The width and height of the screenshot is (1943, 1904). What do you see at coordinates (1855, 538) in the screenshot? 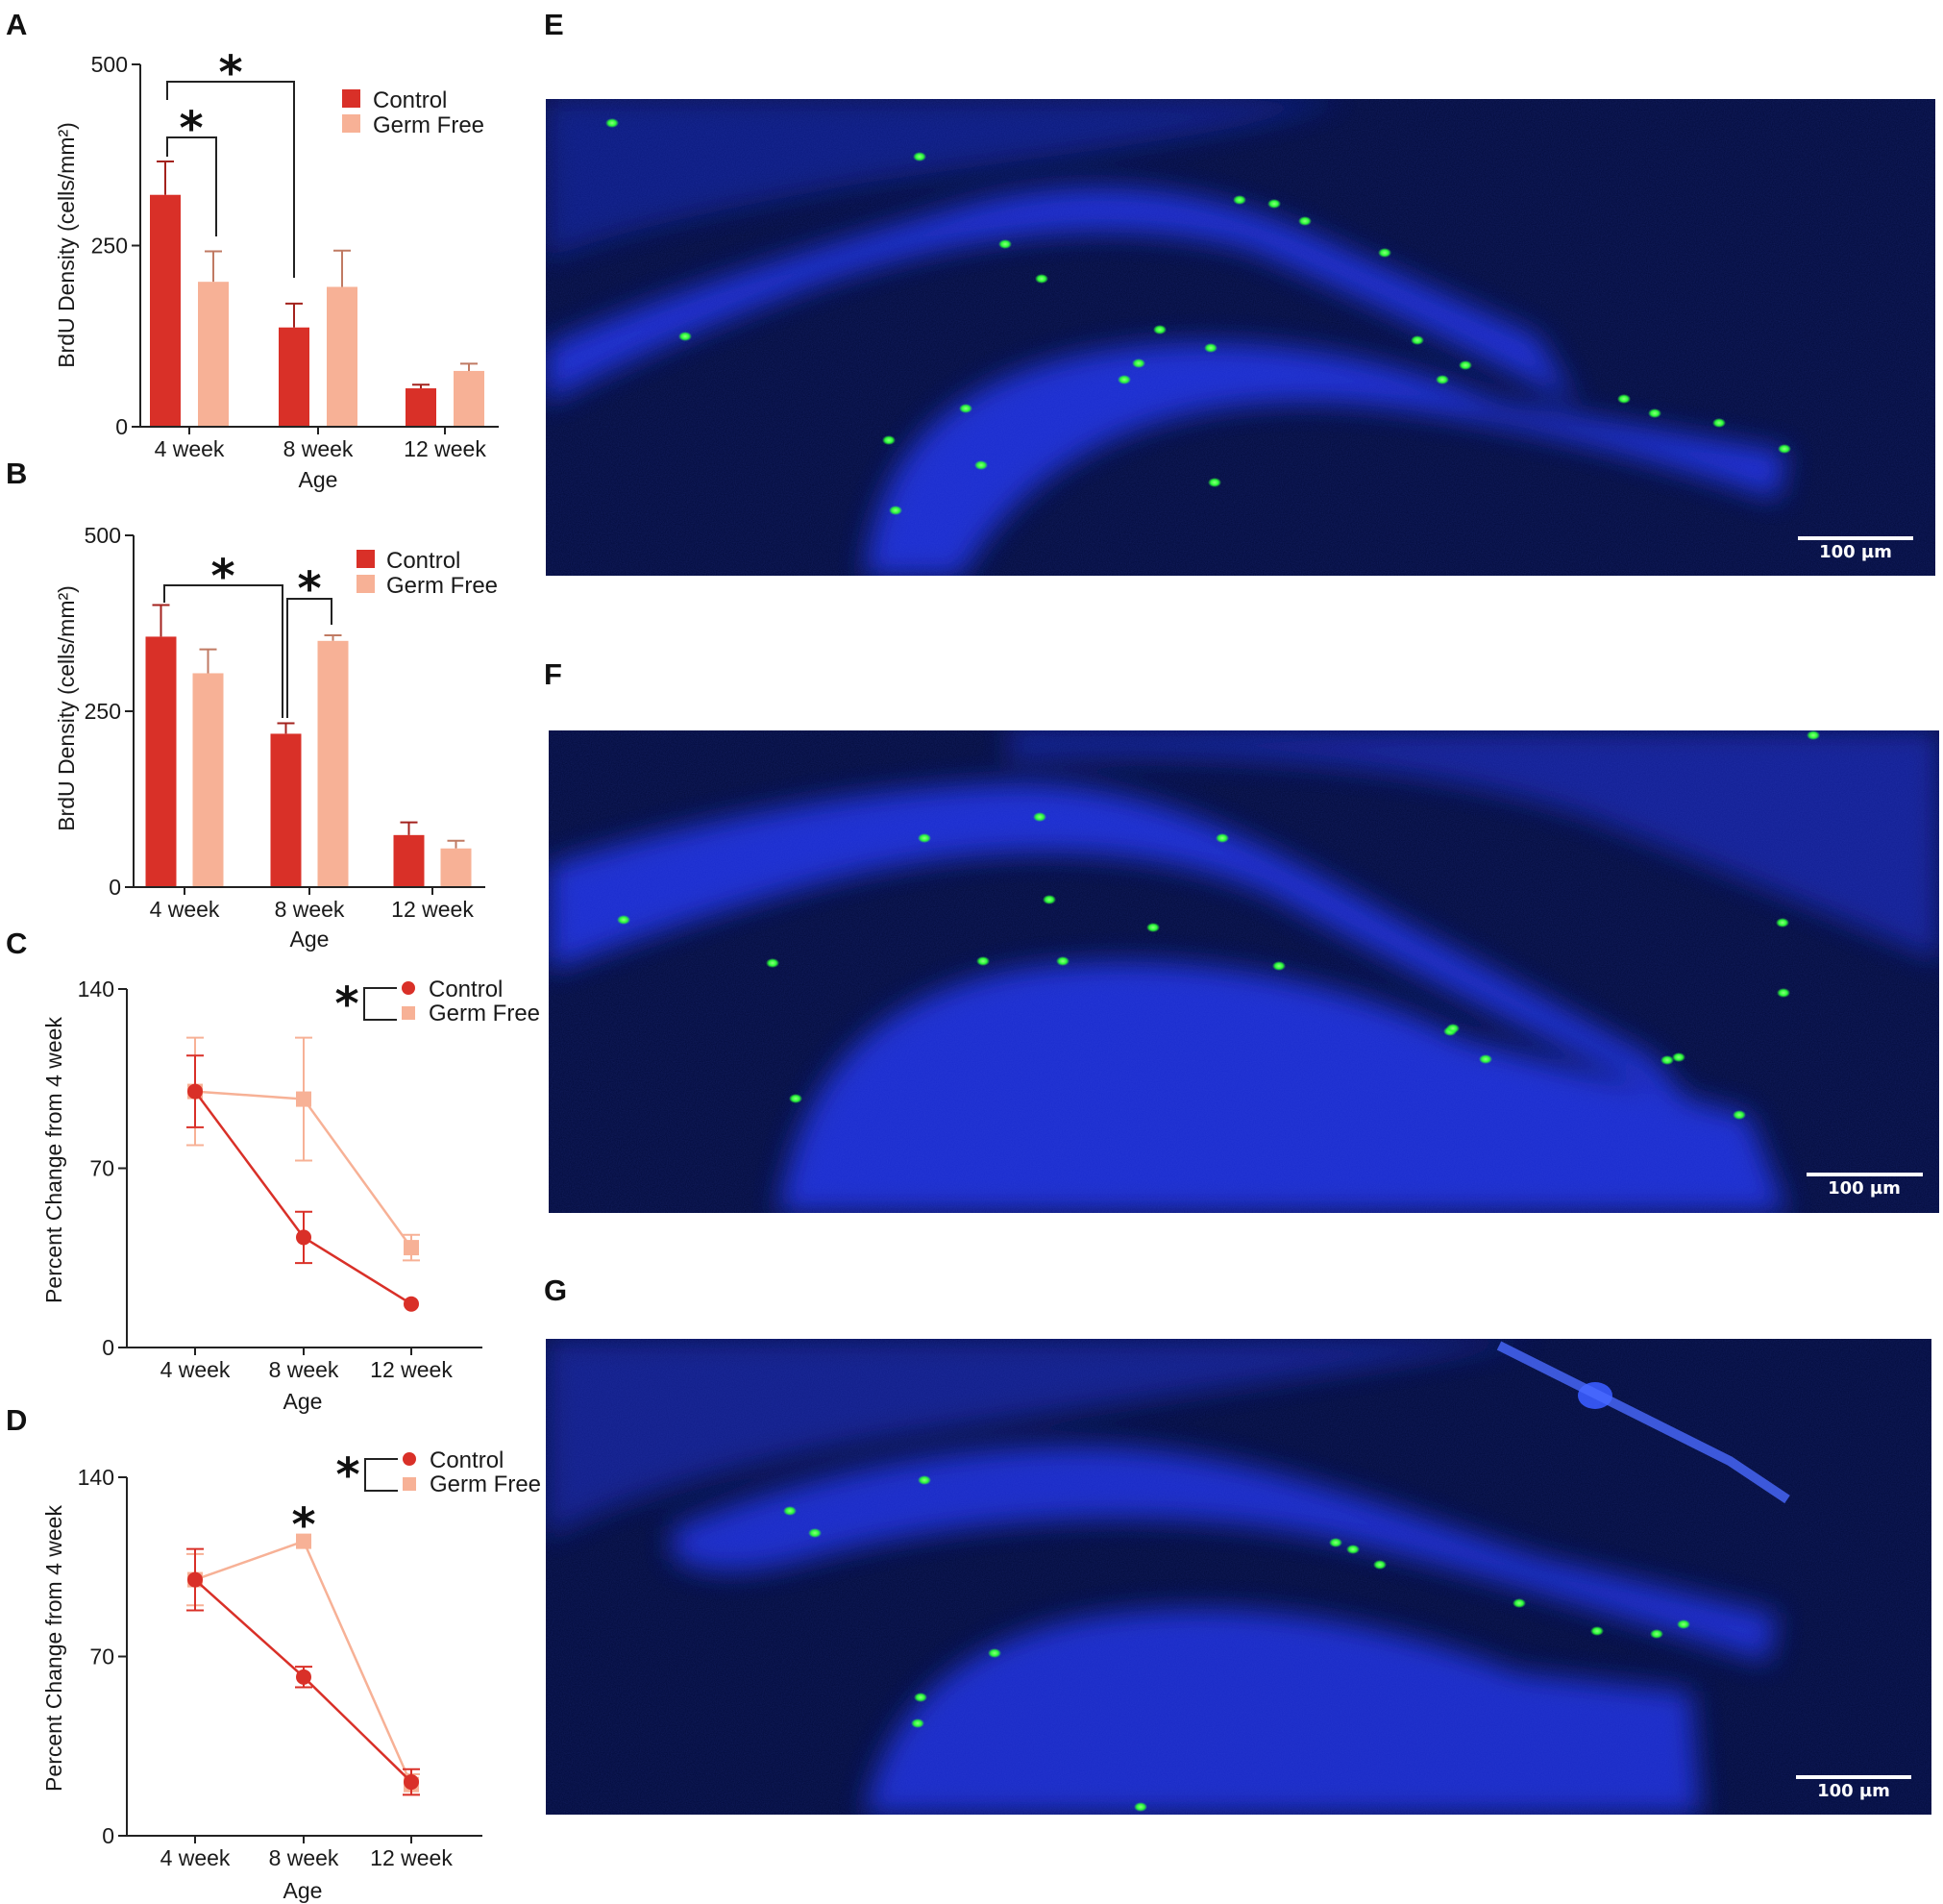
I see `micrograph-e-scale-bar` at bounding box center [1855, 538].